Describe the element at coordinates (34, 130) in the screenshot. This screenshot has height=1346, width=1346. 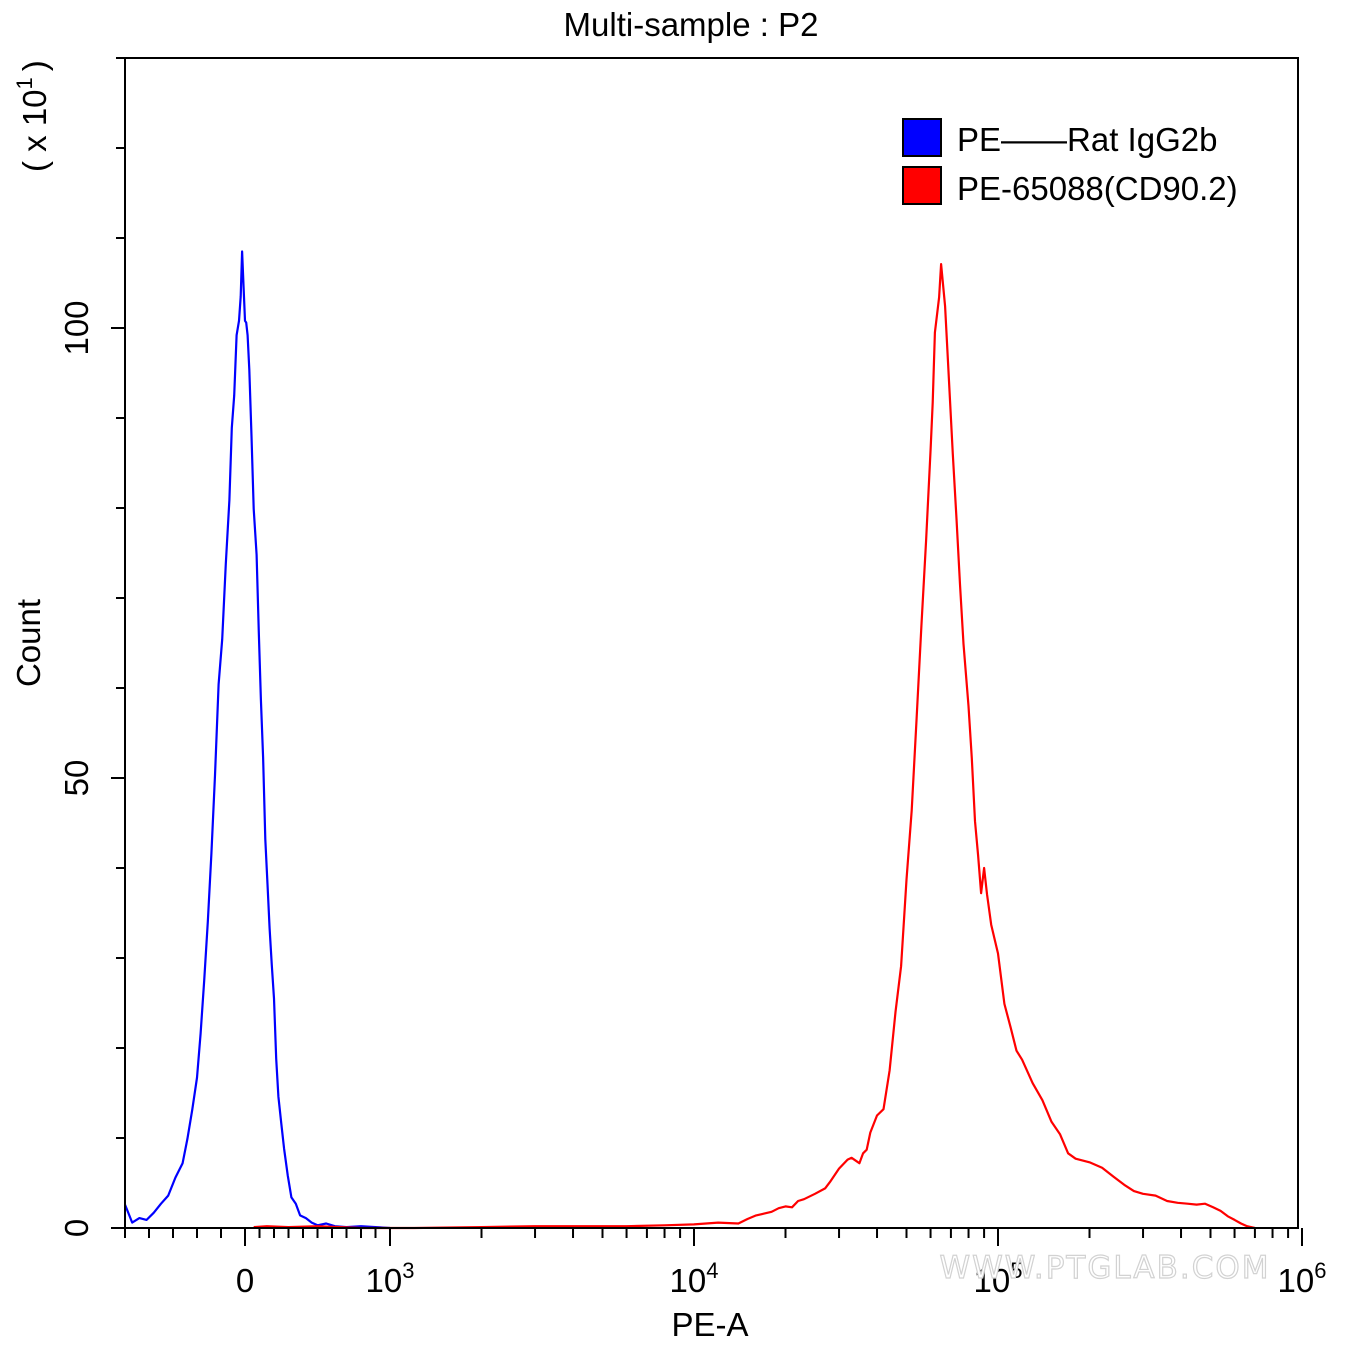
I see `y-multiplier-base: ( x 10` at that location.